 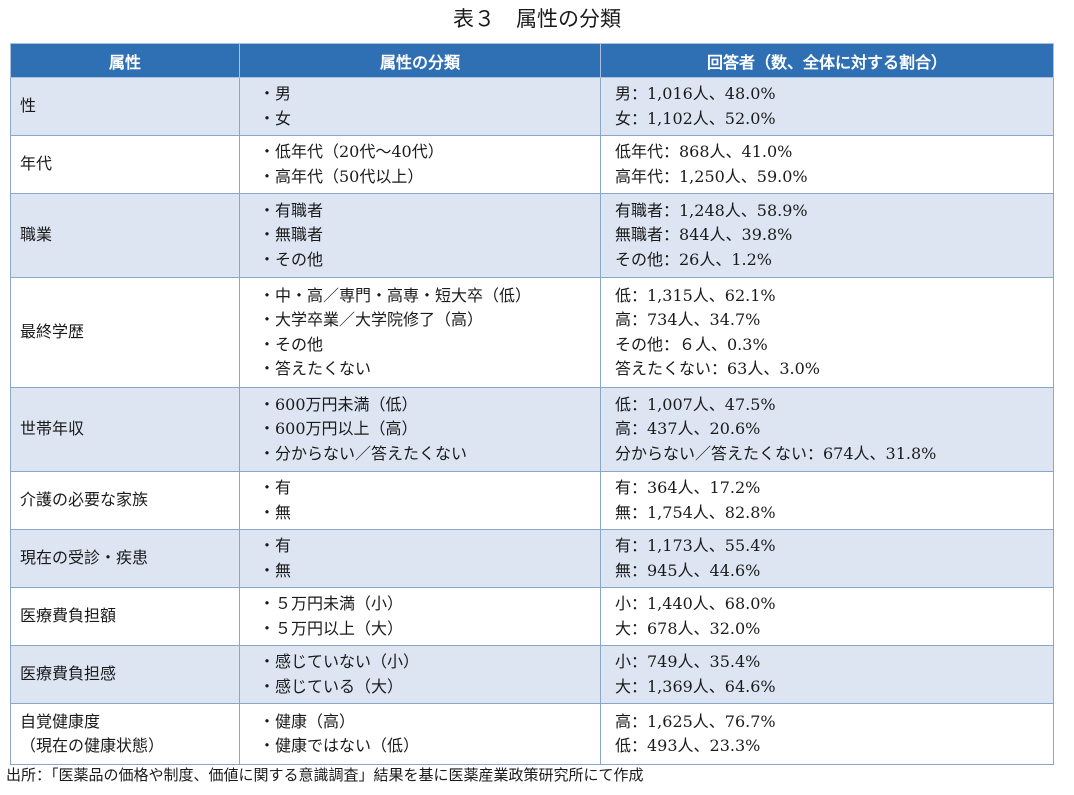 I want to click on classification-cell: ・感じていない（小） ・感じている（大）, so click(x=420, y=674).